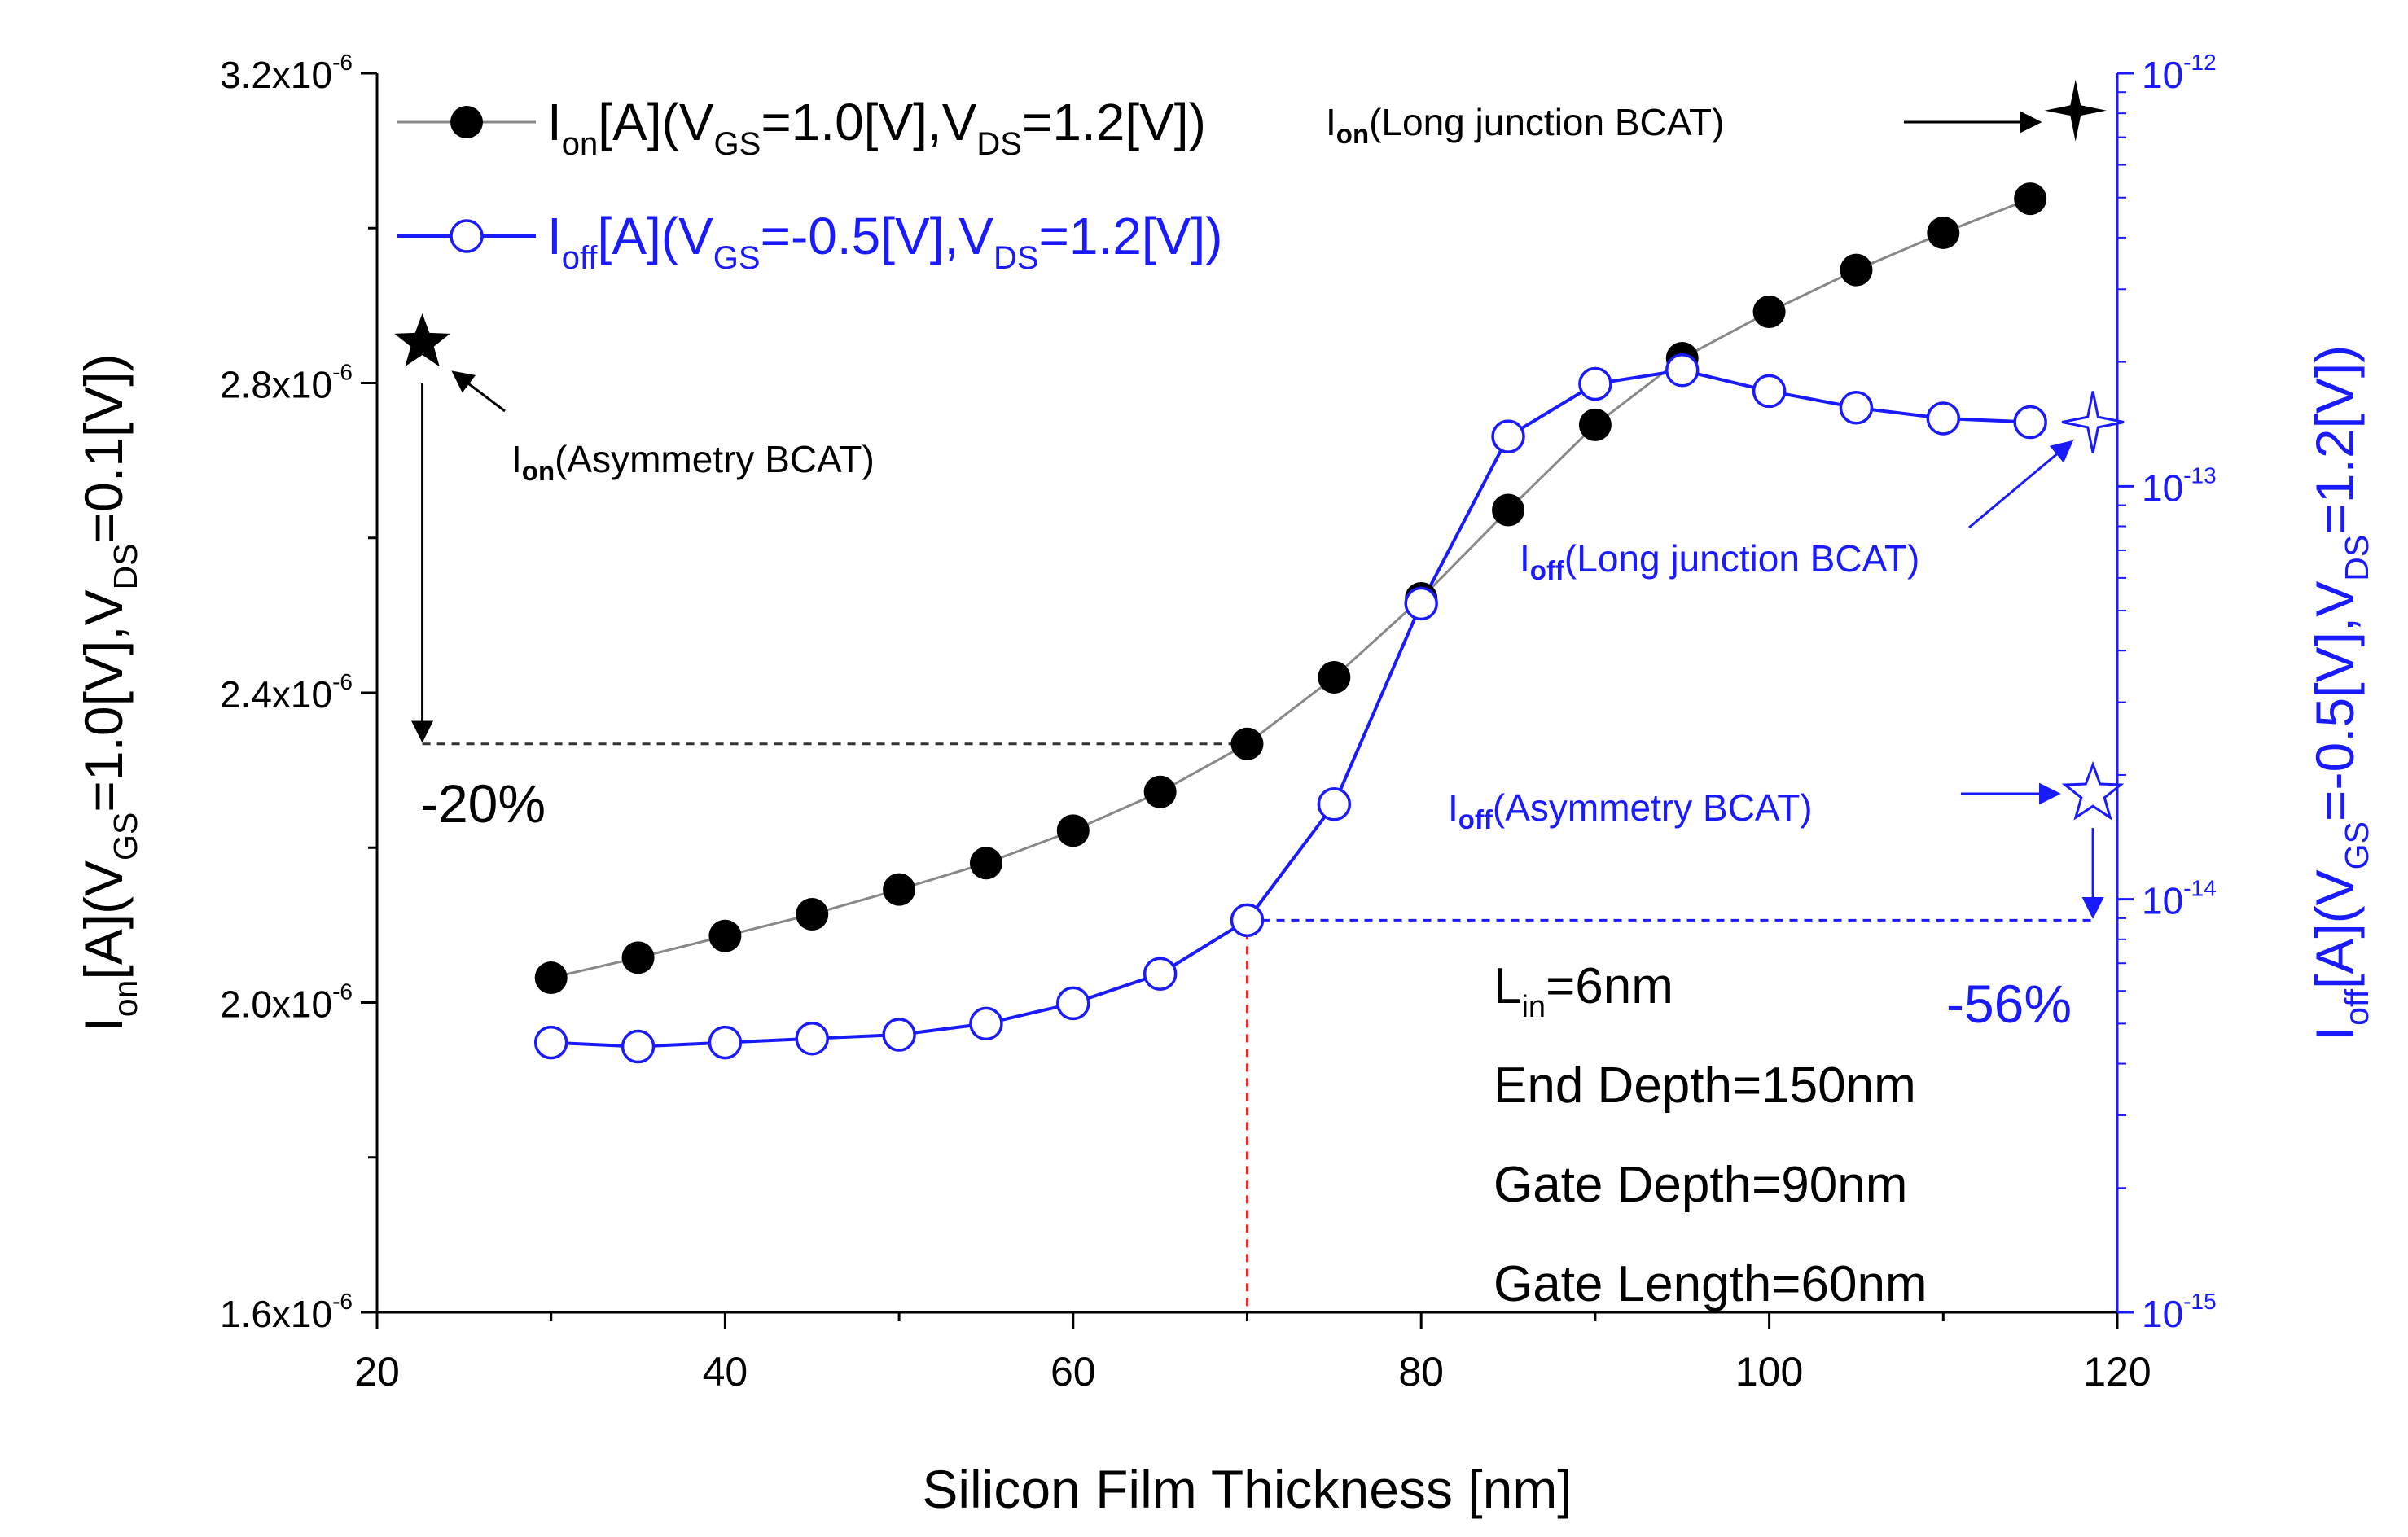 This screenshot has width=2408, height=1537. What do you see at coordinates (1583, 991) in the screenshot?
I see `info-box-line: Lin=6nm` at bounding box center [1583, 991].